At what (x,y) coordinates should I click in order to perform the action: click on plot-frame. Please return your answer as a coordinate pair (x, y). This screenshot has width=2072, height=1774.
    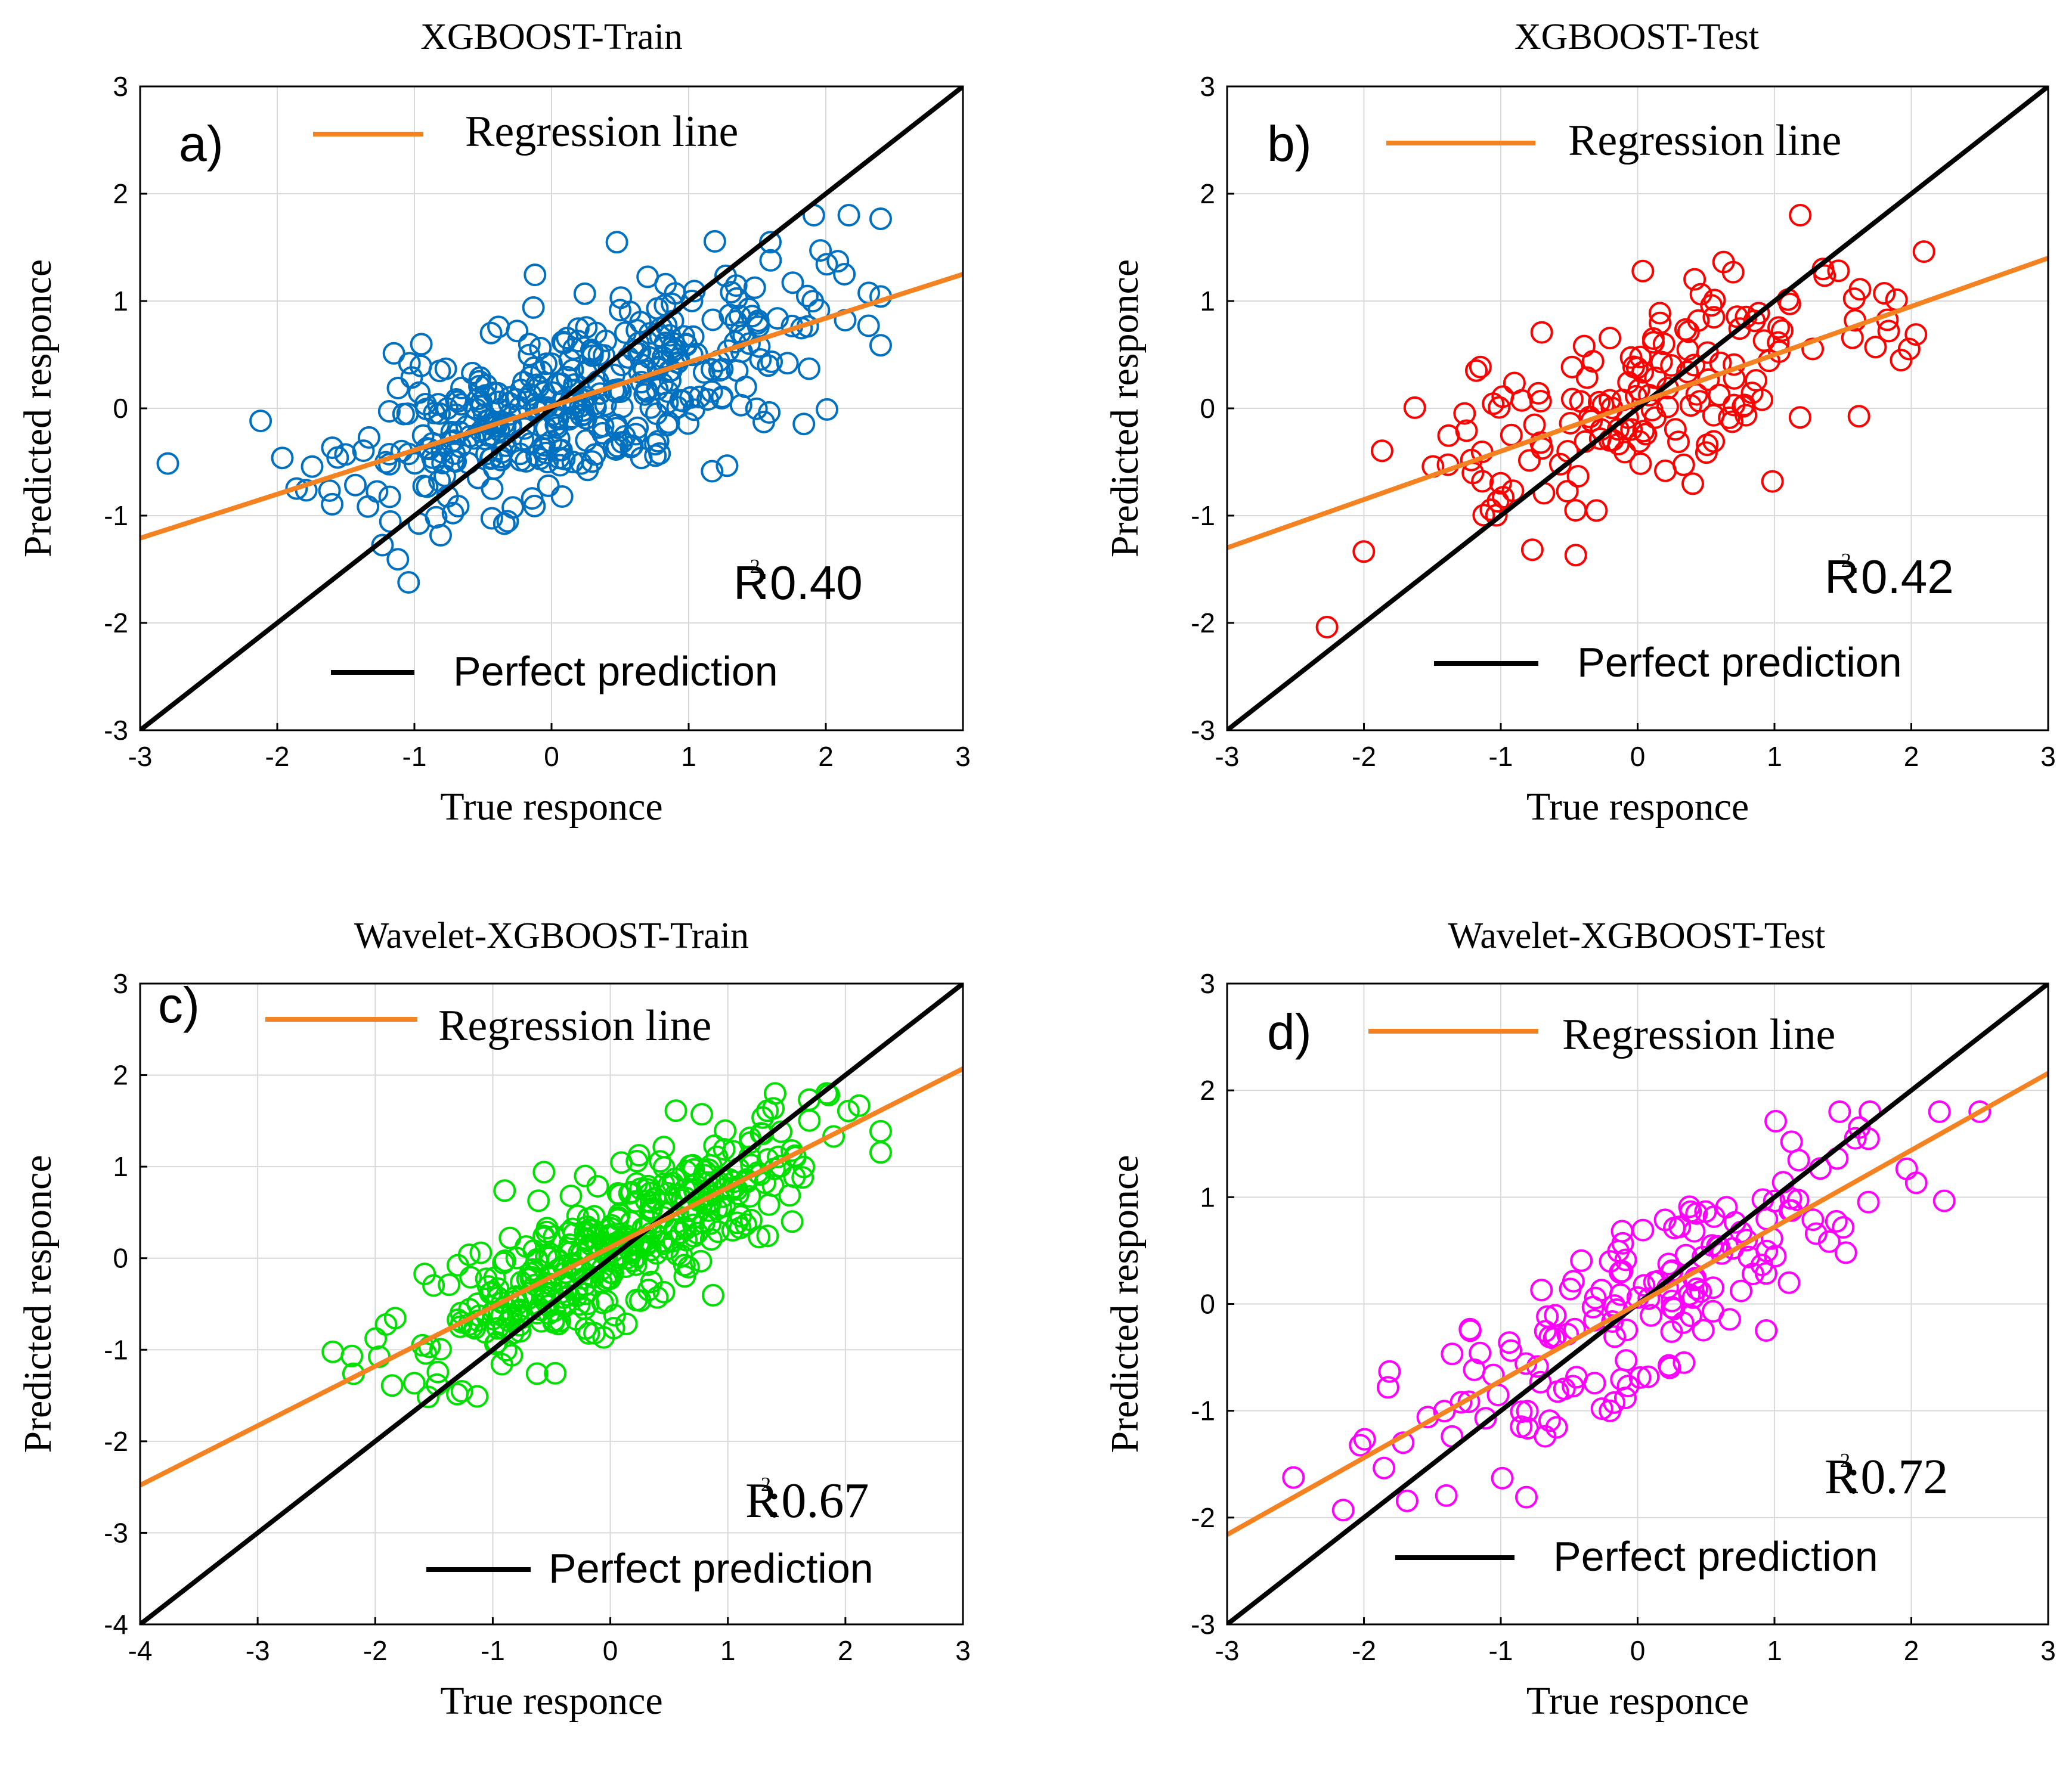
    Looking at the image, I should click on (552, 1304).